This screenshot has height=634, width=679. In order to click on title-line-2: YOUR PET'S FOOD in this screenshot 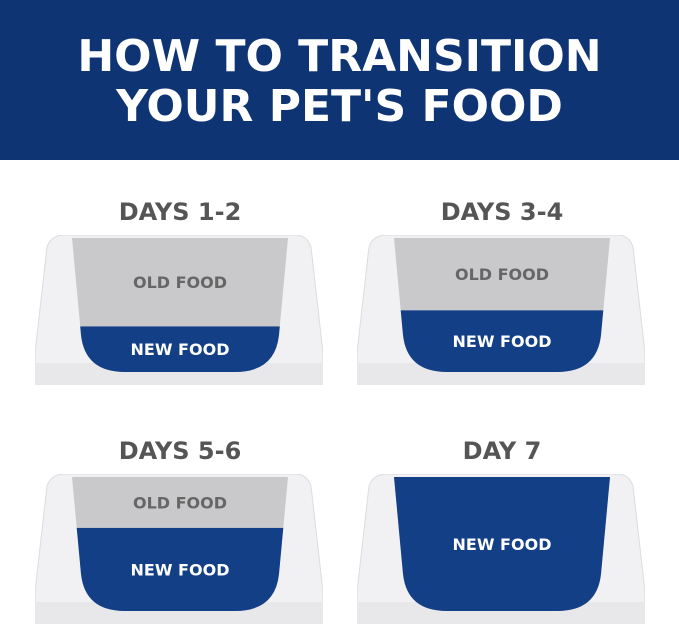, I will do `click(339, 106)`.